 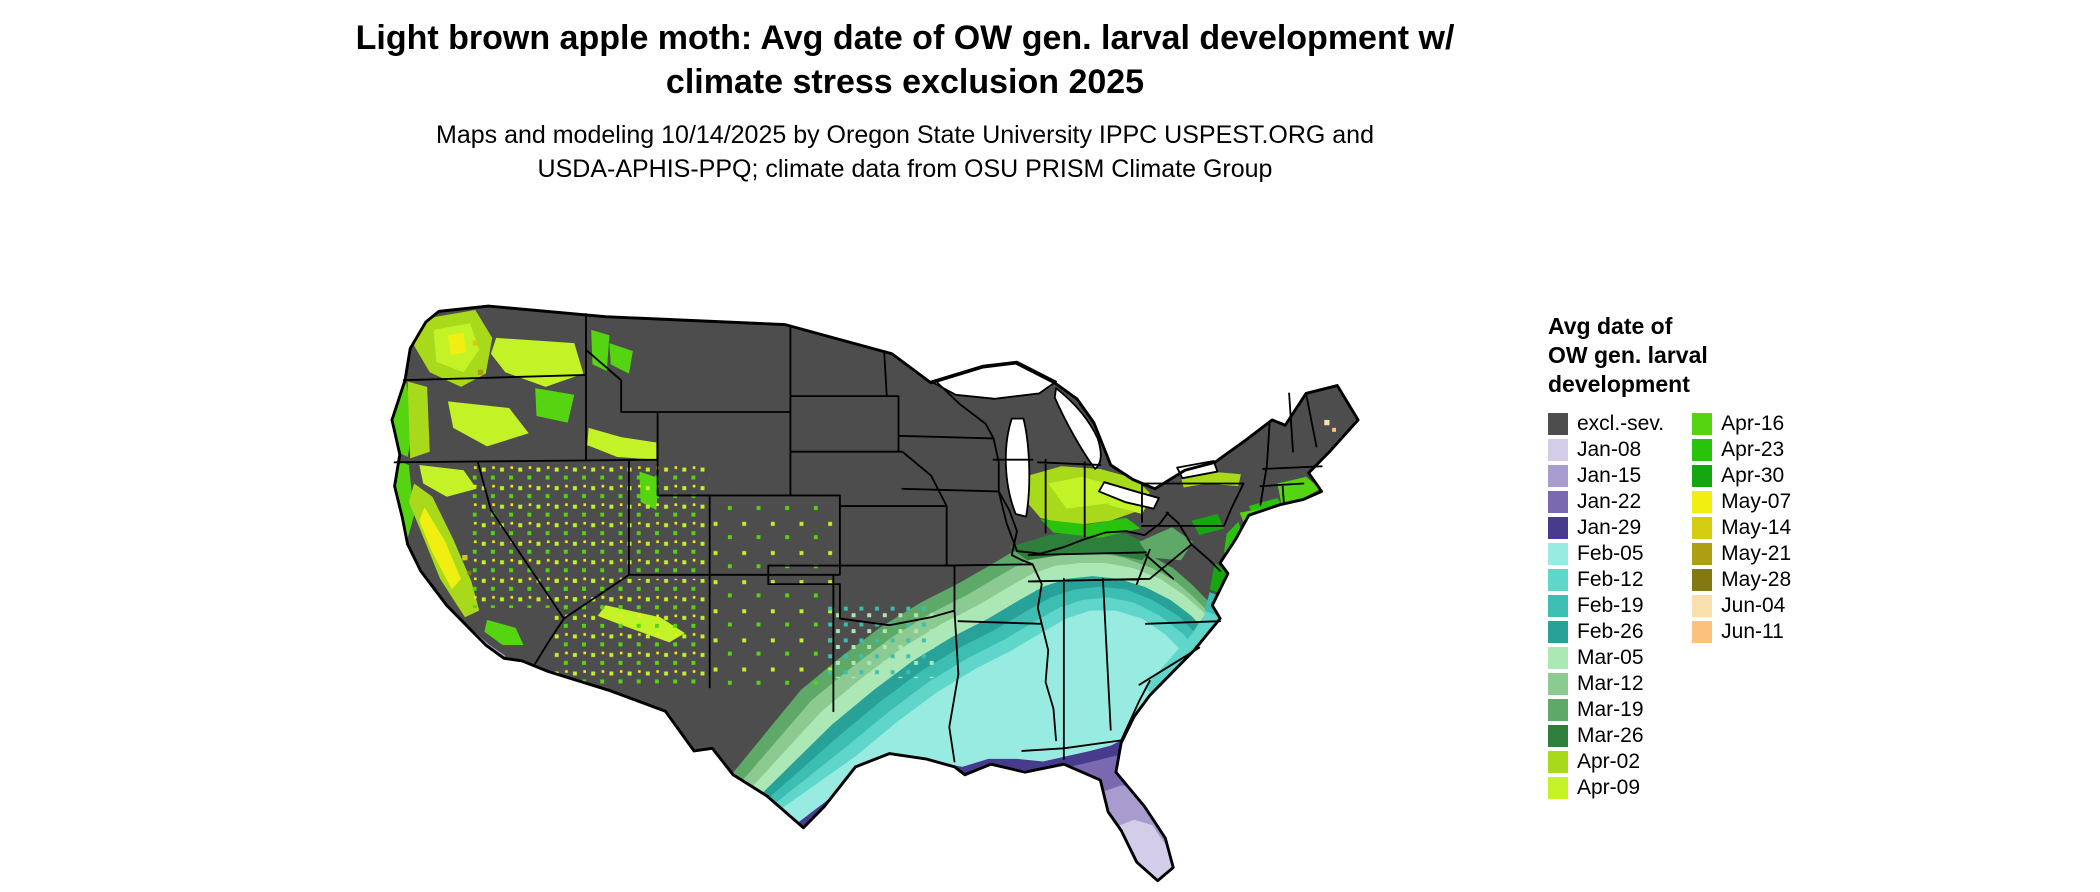 I want to click on legend-row: Feb-12, so click(x=1606, y=580).